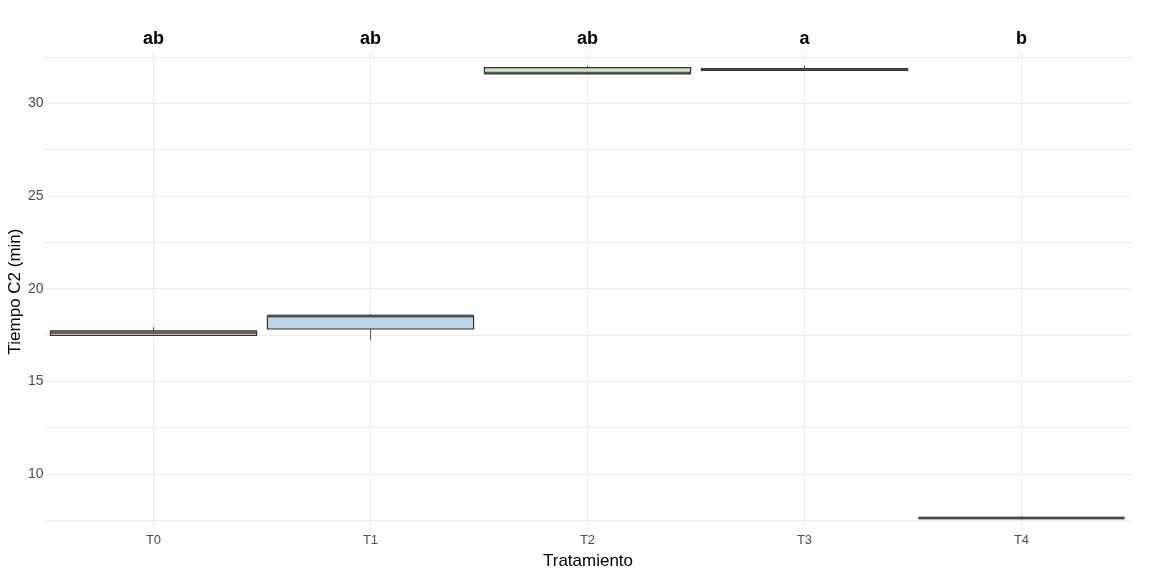 This screenshot has height=581, width=1160. I want to click on x-axis-title: Tratamiento, so click(588, 560).